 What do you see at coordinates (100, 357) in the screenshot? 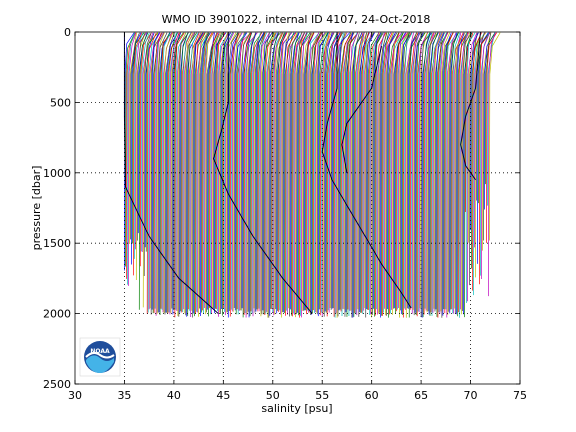
I see `noaa-logo: NOAA` at bounding box center [100, 357].